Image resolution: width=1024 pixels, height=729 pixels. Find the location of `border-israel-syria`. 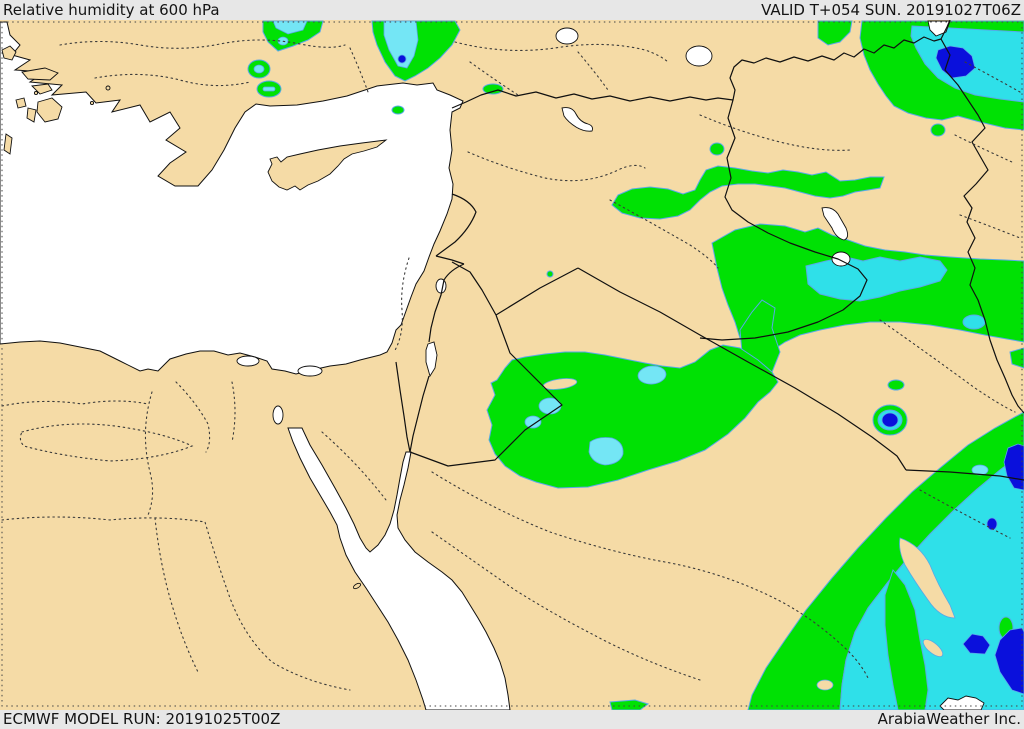

border-israel-syria is located at coordinates (450, 260).